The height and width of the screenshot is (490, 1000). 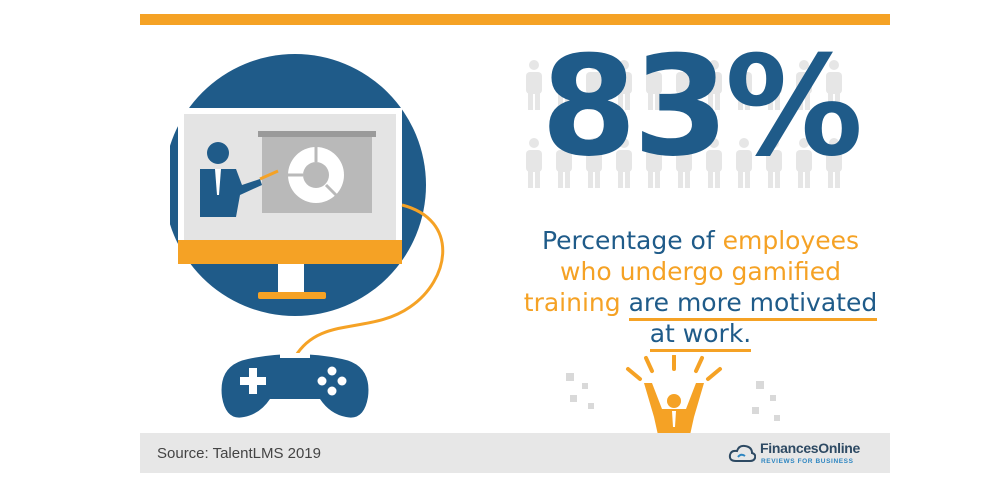 What do you see at coordinates (632, 240) in the screenshot?
I see `desc-part-1: Percentage of` at bounding box center [632, 240].